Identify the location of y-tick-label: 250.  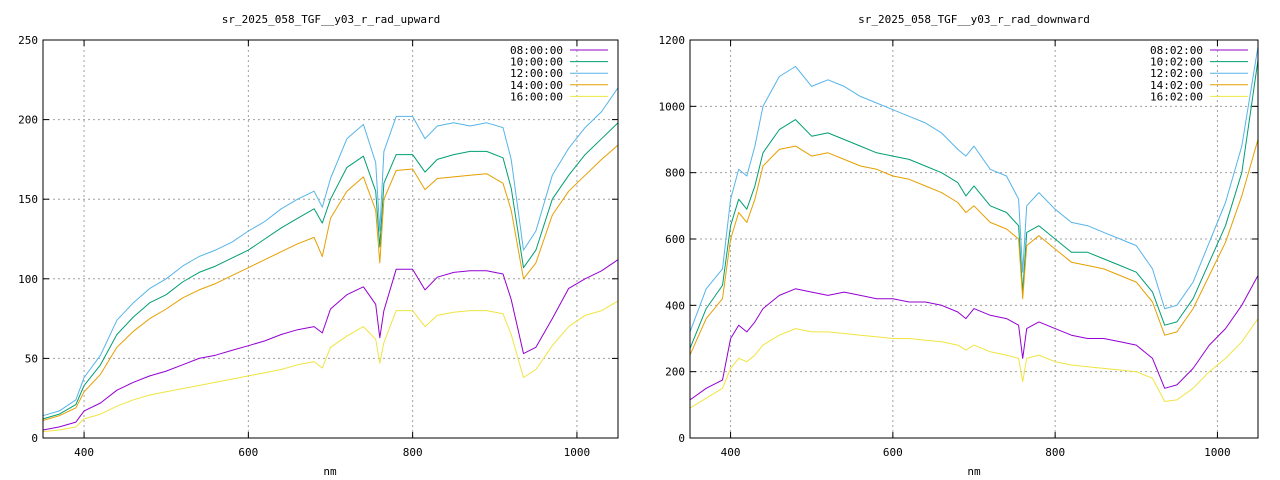
(28, 40).